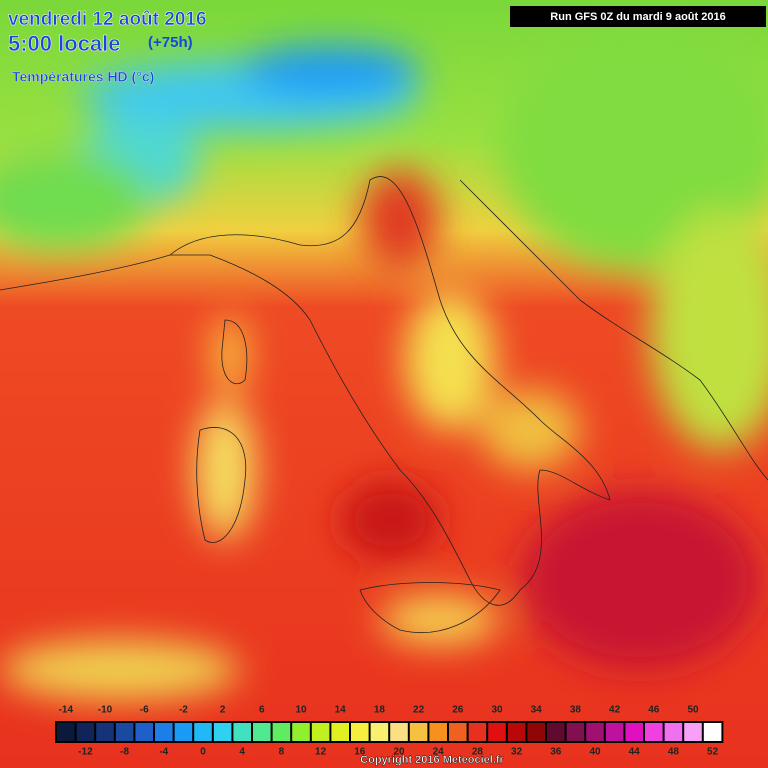  What do you see at coordinates (105, 710) in the screenshot?
I see `legend-label: -10` at bounding box center [105, 710].